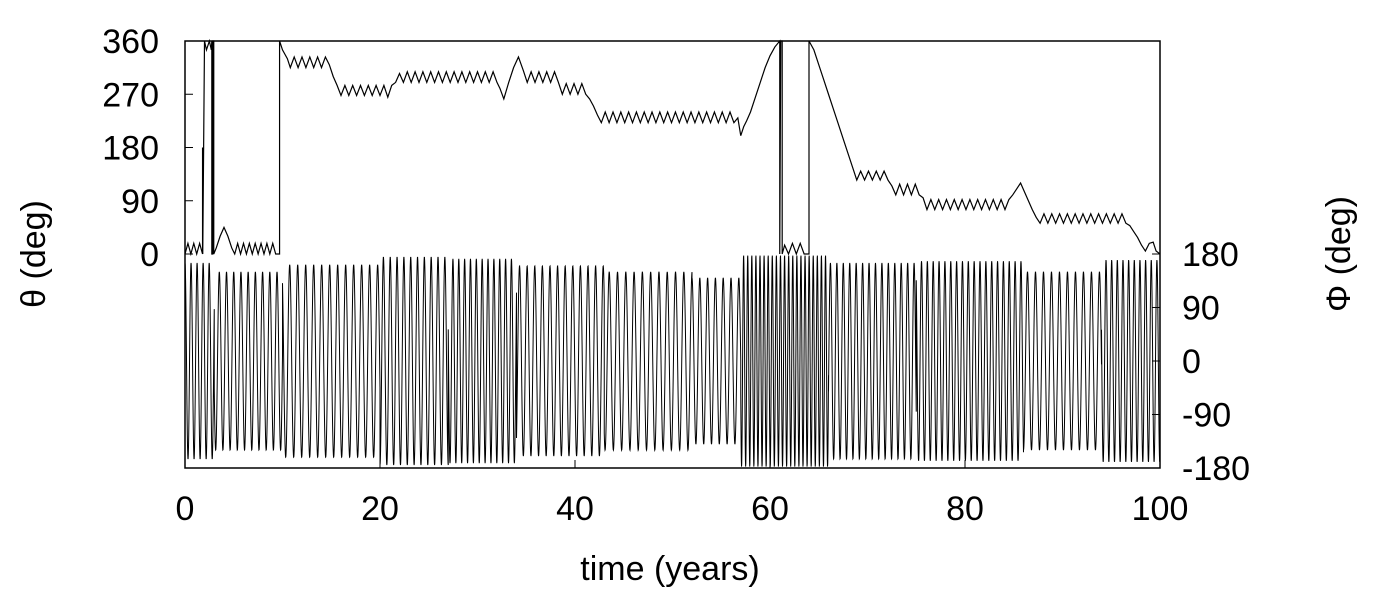 This screenshot has height=600, width=1400. I want to click on time-tick-label: 100, so click(1160, 509).